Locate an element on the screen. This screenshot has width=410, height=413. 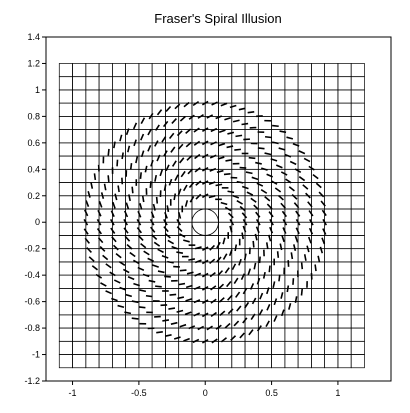
x-tick-label: 0 is located at coordinates (205, 393).